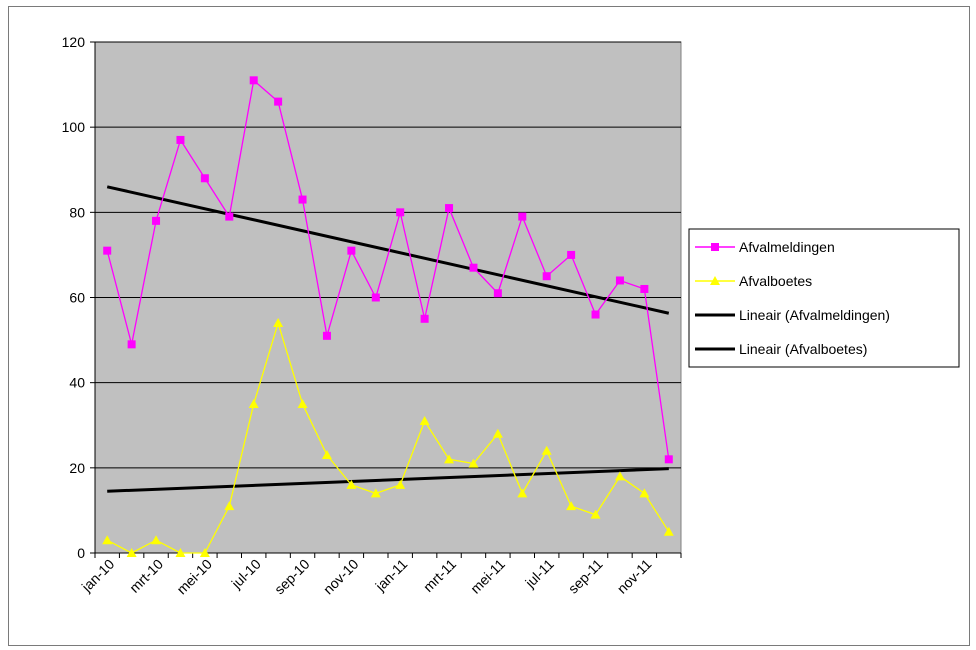 The height and width of the screenshot is (650, 976). Describe the element at coordinates (803, 349) in the screenshot. I see `legend-label: Lineair (Afvalboetes)` at that location.